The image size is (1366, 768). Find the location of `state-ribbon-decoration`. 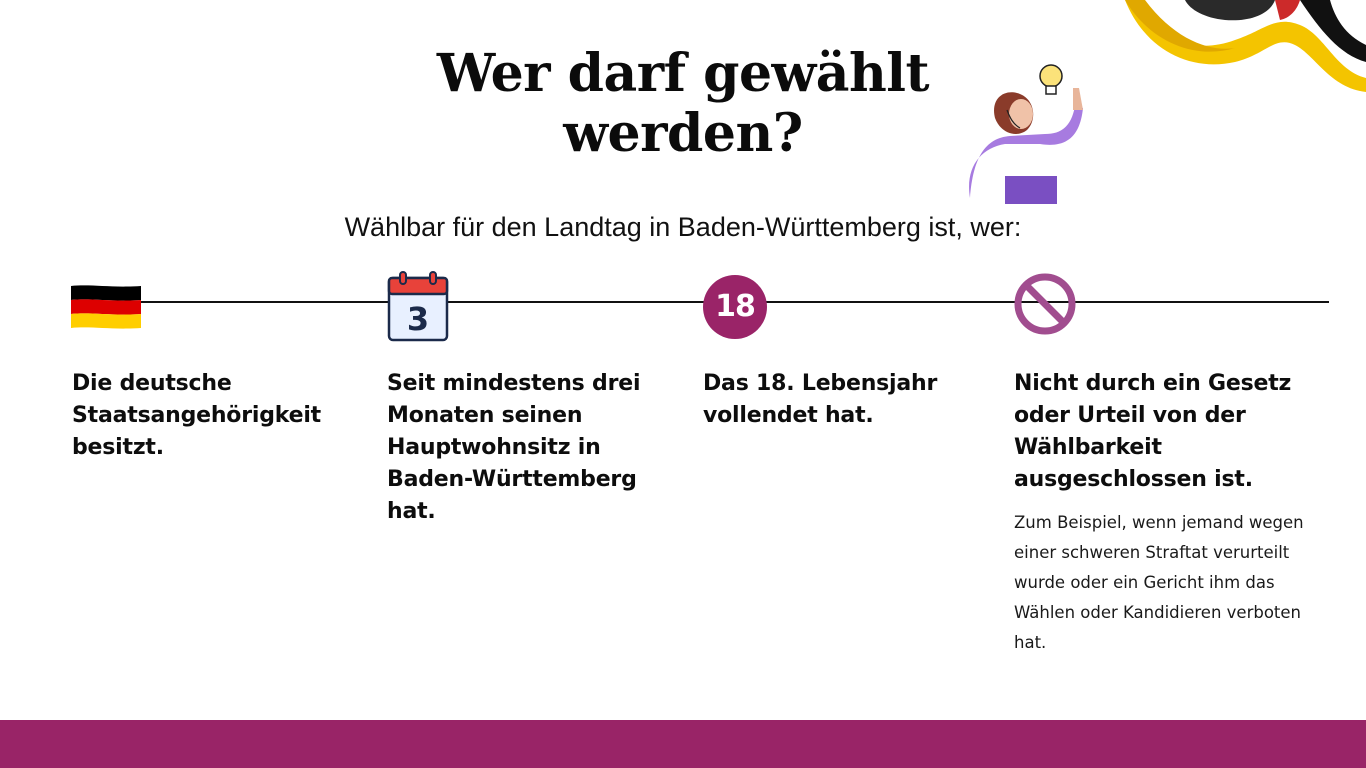

state-ribbon-decoration is located at coordinates (1245, 46).